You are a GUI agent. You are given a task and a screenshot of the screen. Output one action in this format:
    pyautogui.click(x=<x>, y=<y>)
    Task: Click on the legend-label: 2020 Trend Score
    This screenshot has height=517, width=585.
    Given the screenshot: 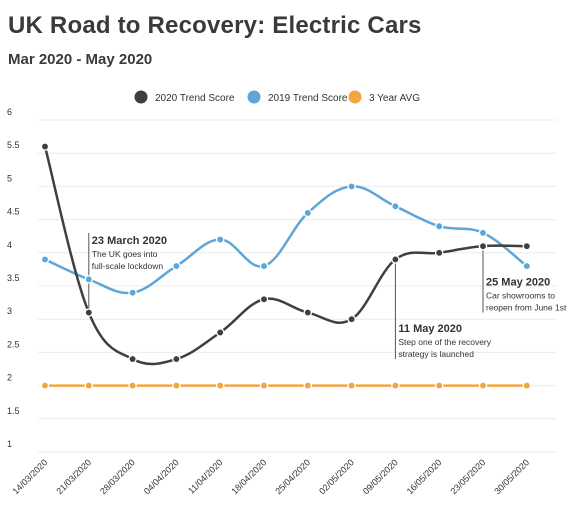 What is the action you would take?
    pyautogui.click(x=195, y=98)
    